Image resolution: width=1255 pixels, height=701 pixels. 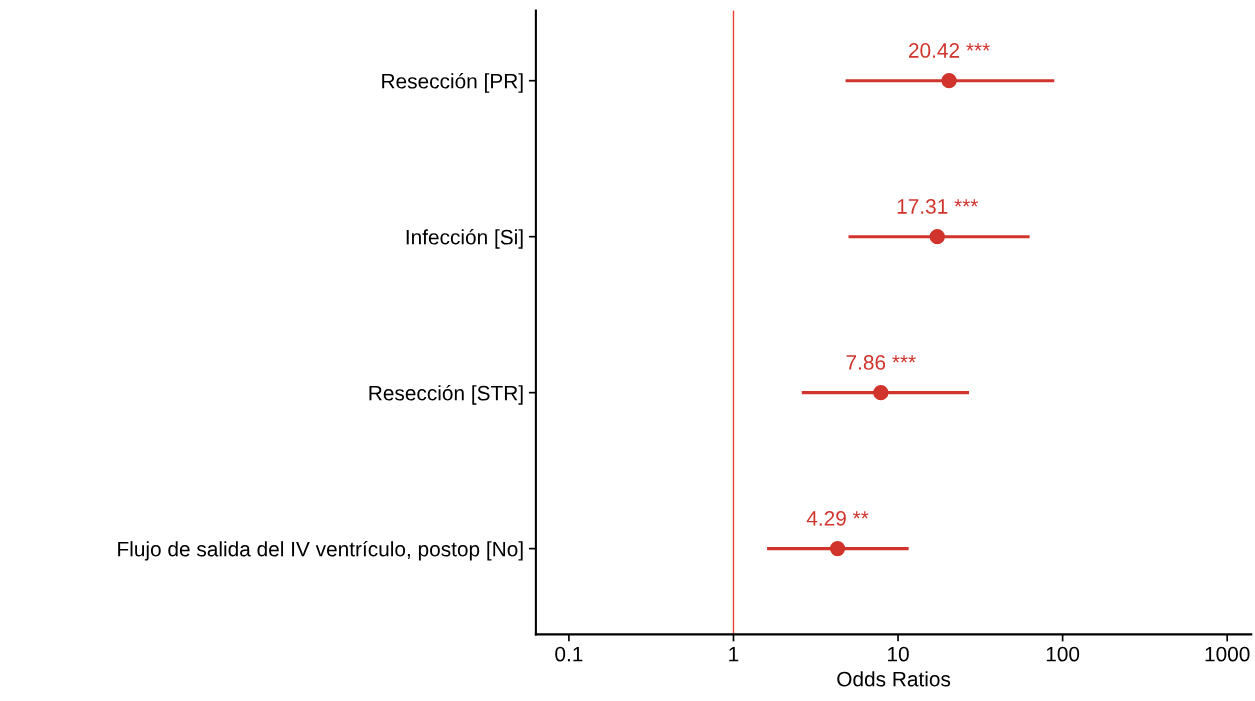 What do you see at coordinates (898, 654) in the screenshot?
I see `x-tick-label: 10` at bounding box center [898, 654].